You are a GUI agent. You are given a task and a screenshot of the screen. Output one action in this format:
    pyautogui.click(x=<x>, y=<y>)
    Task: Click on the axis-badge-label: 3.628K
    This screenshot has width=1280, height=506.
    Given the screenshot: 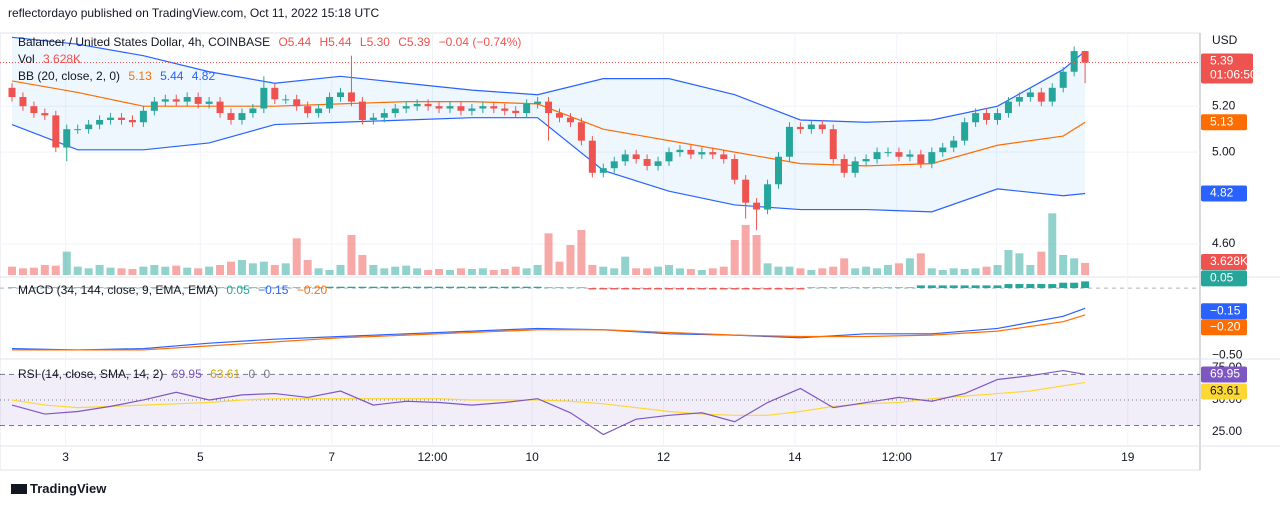 What is the action you would take?
    pyautogui.click(x=1229, y=261)
    